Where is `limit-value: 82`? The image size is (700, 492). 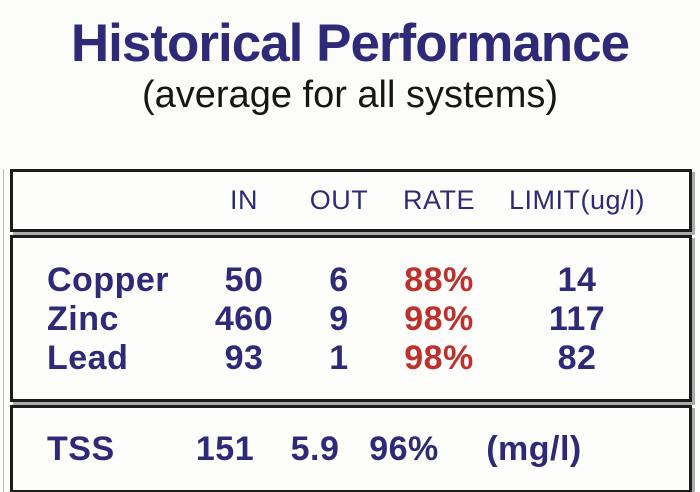
limit-value: 82 is located at coordinates (577, 358).